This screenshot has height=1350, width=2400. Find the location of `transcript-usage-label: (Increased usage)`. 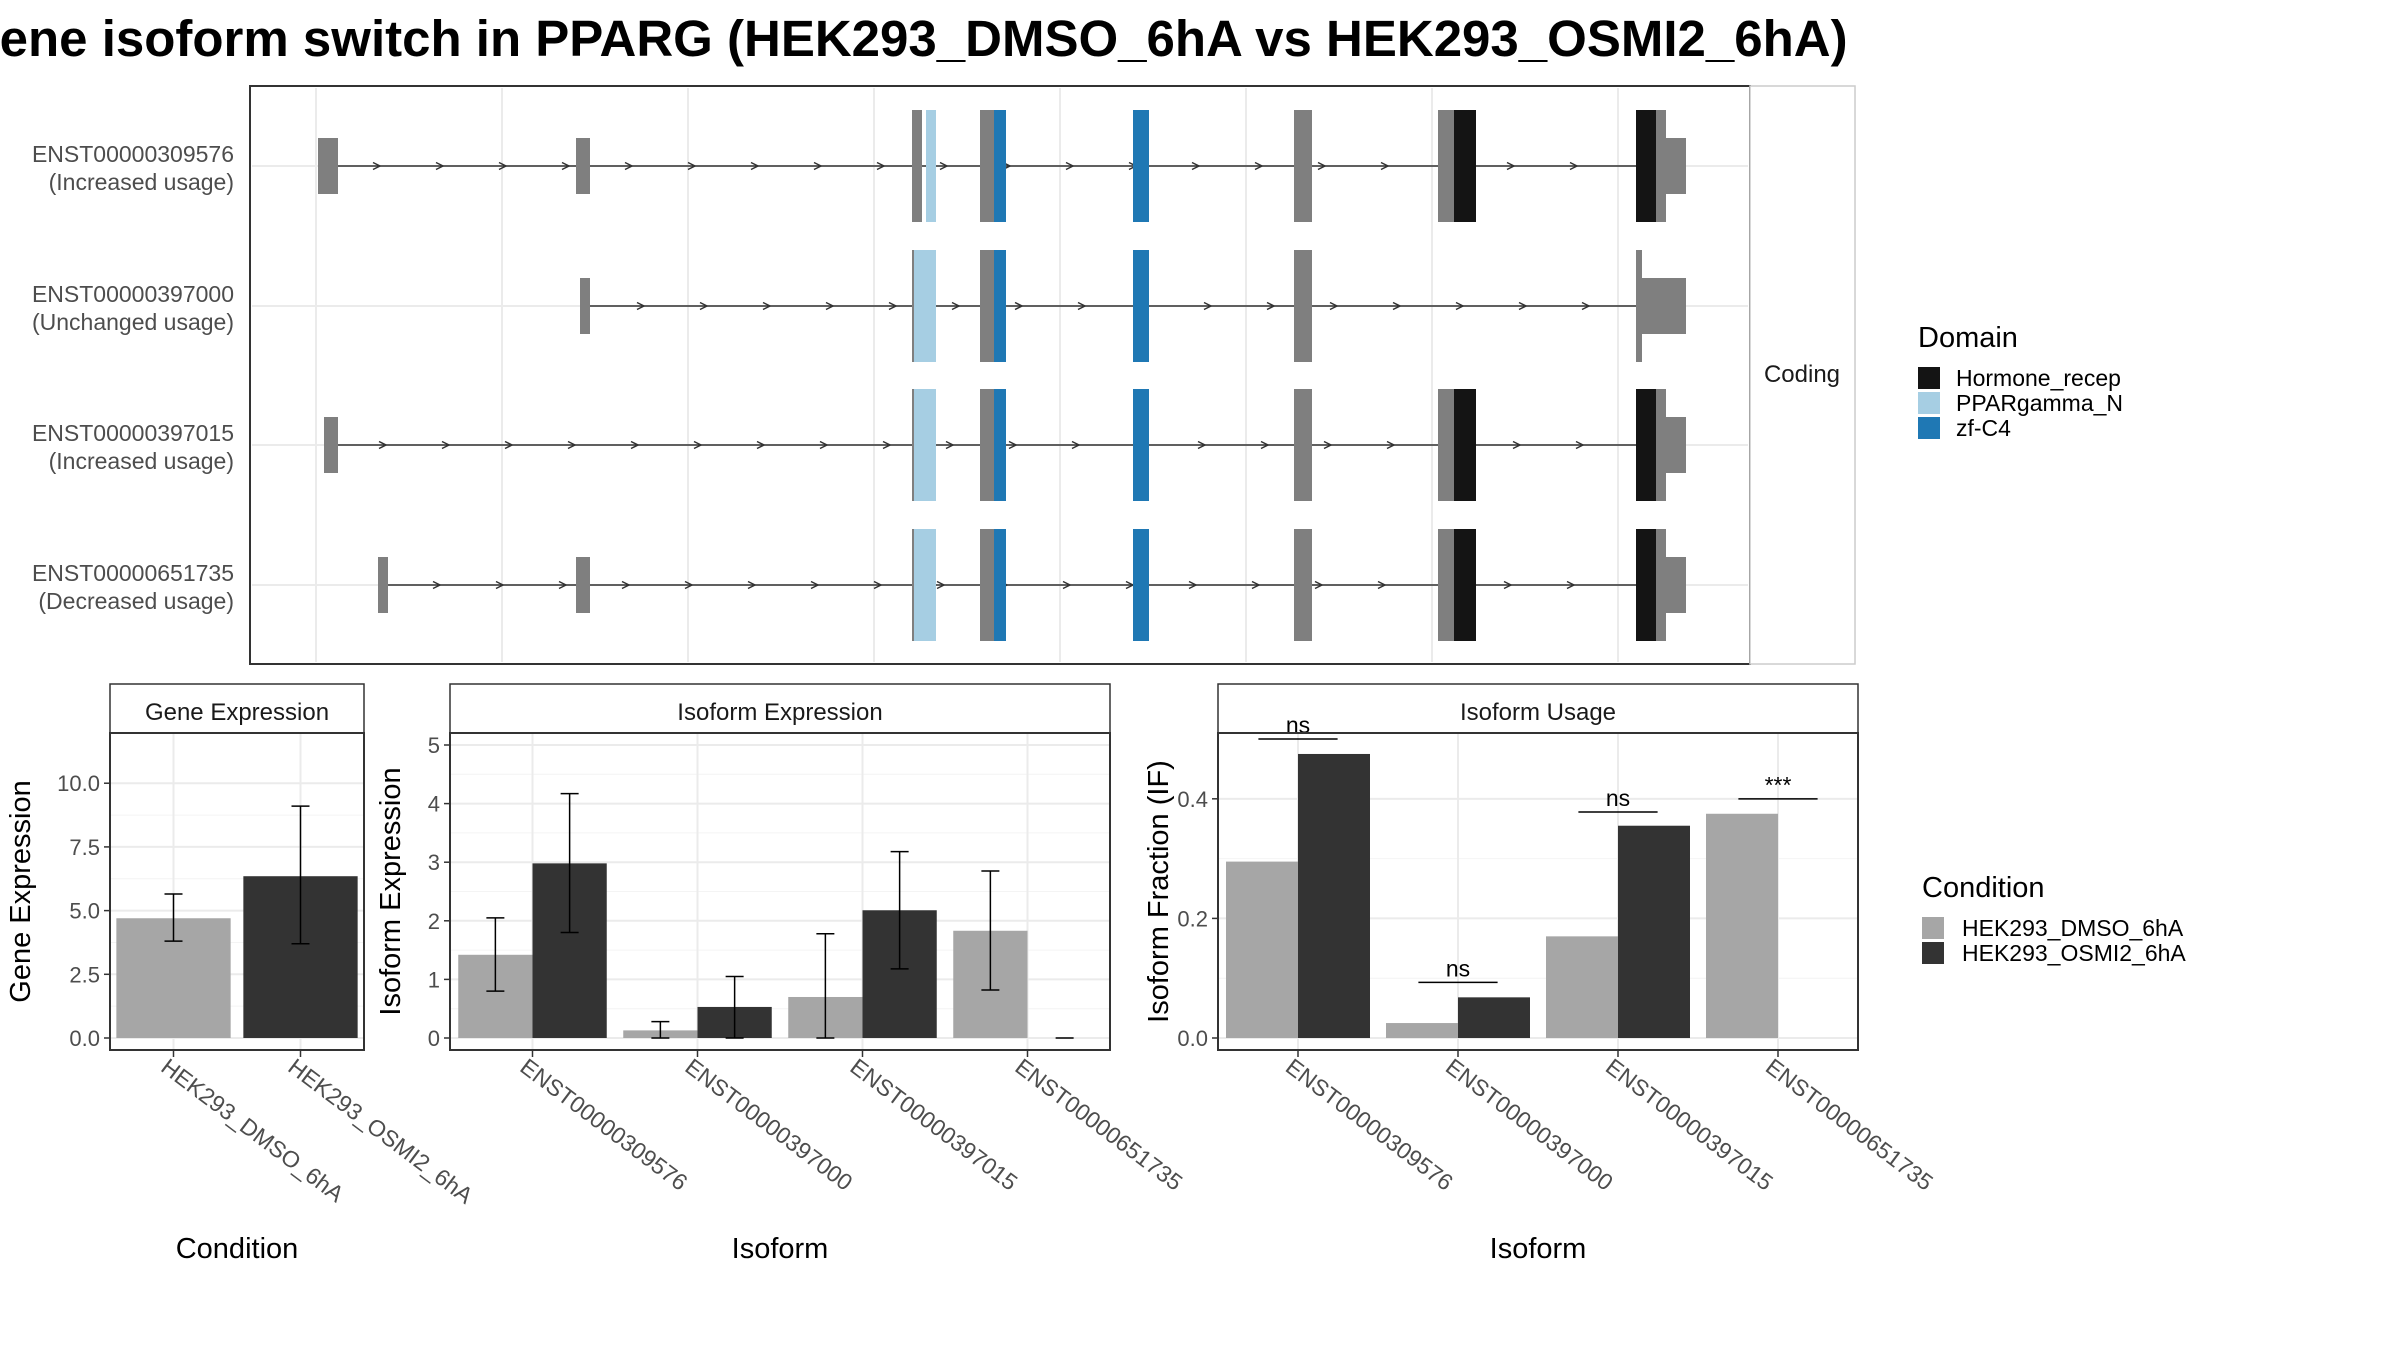

transcript-usage-label: (Increased usage) is located at coordinates (141, 461).